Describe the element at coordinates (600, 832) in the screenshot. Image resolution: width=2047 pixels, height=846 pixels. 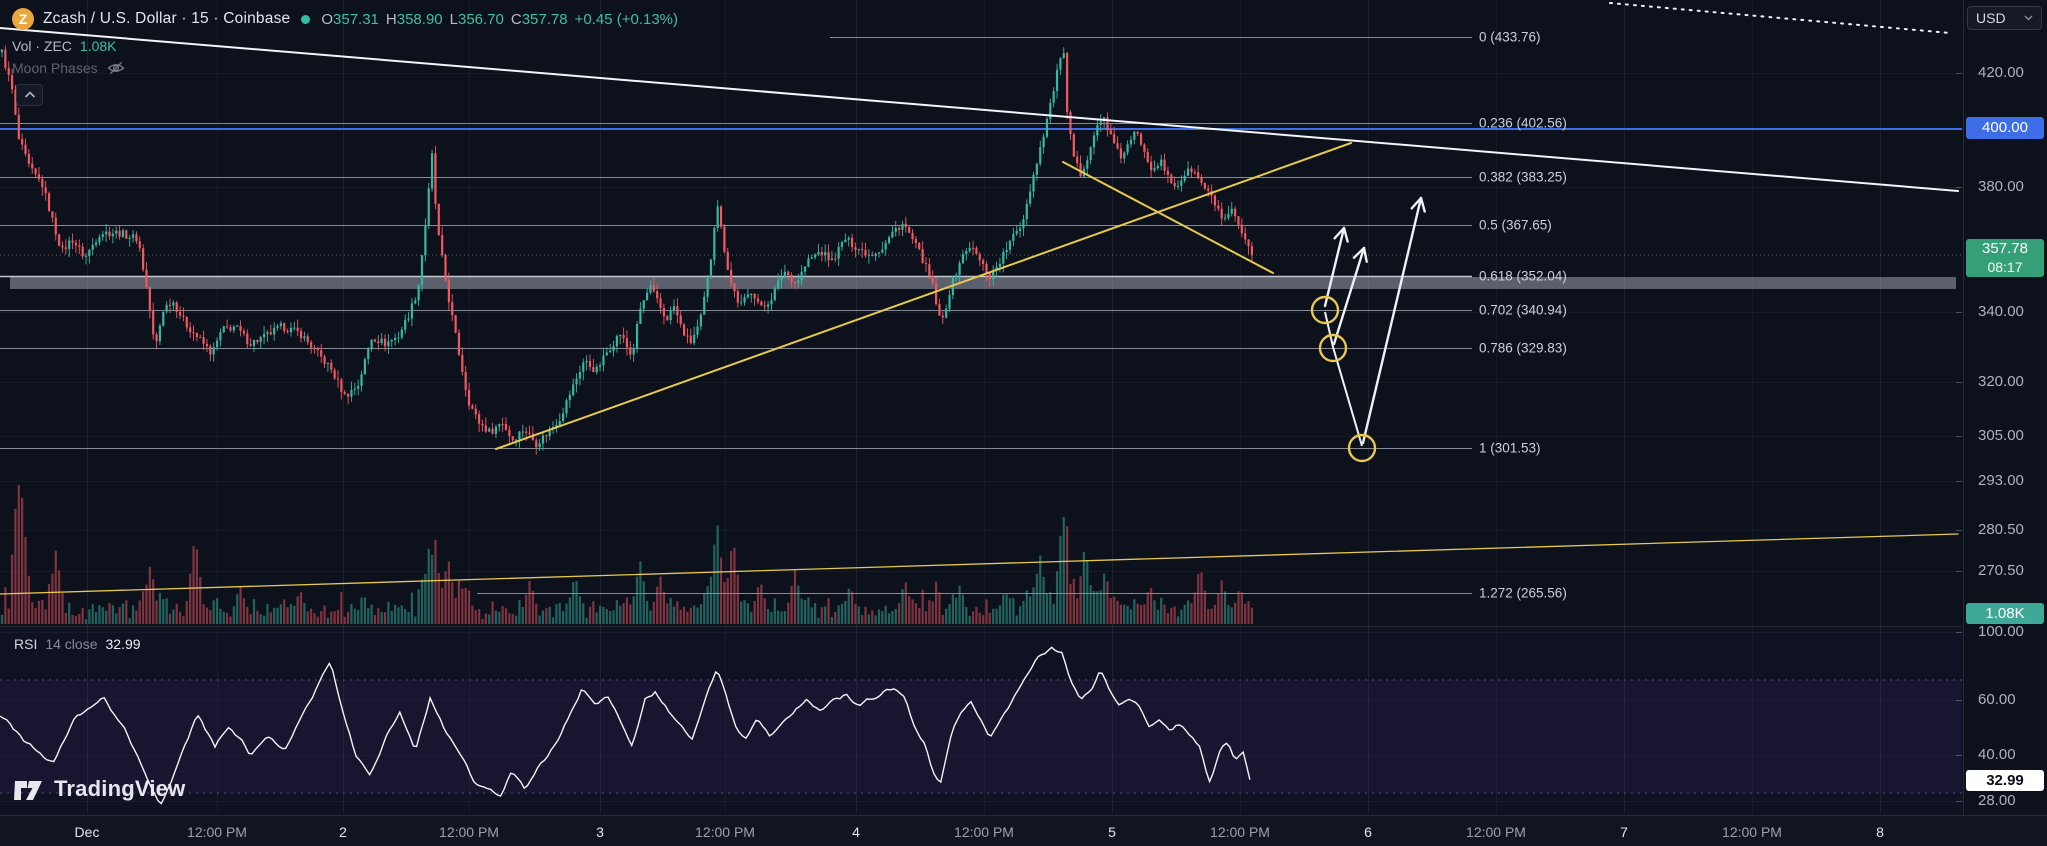
I see `time-tick: 3` at that location.